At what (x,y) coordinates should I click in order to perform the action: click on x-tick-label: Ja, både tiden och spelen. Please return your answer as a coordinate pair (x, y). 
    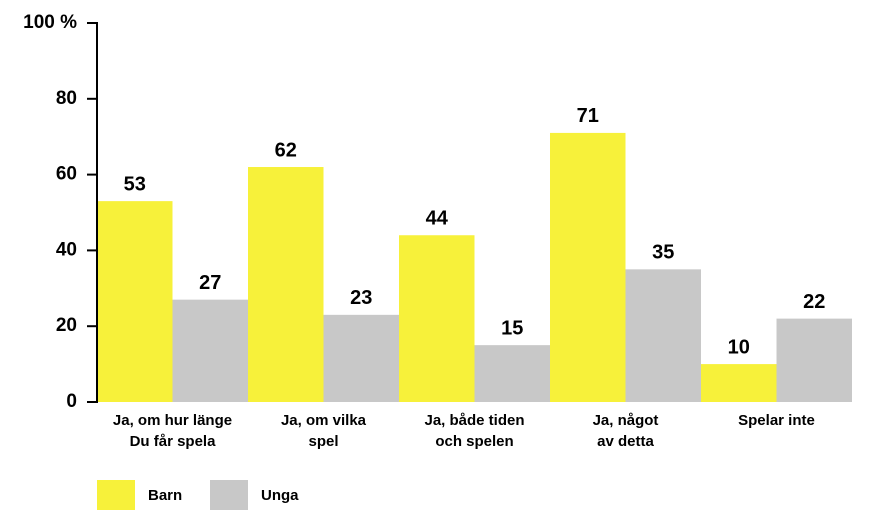
    Looking at the image, I should click on (474, 431).